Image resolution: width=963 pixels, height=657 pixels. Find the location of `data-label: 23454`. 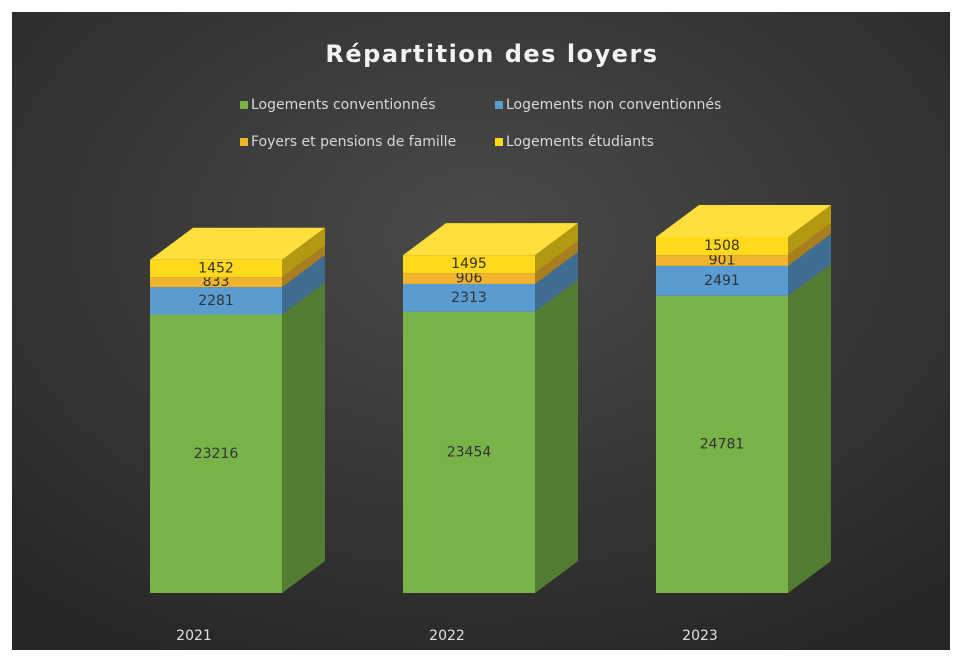

data-label: 23454 is located at coordinates (469, 452).